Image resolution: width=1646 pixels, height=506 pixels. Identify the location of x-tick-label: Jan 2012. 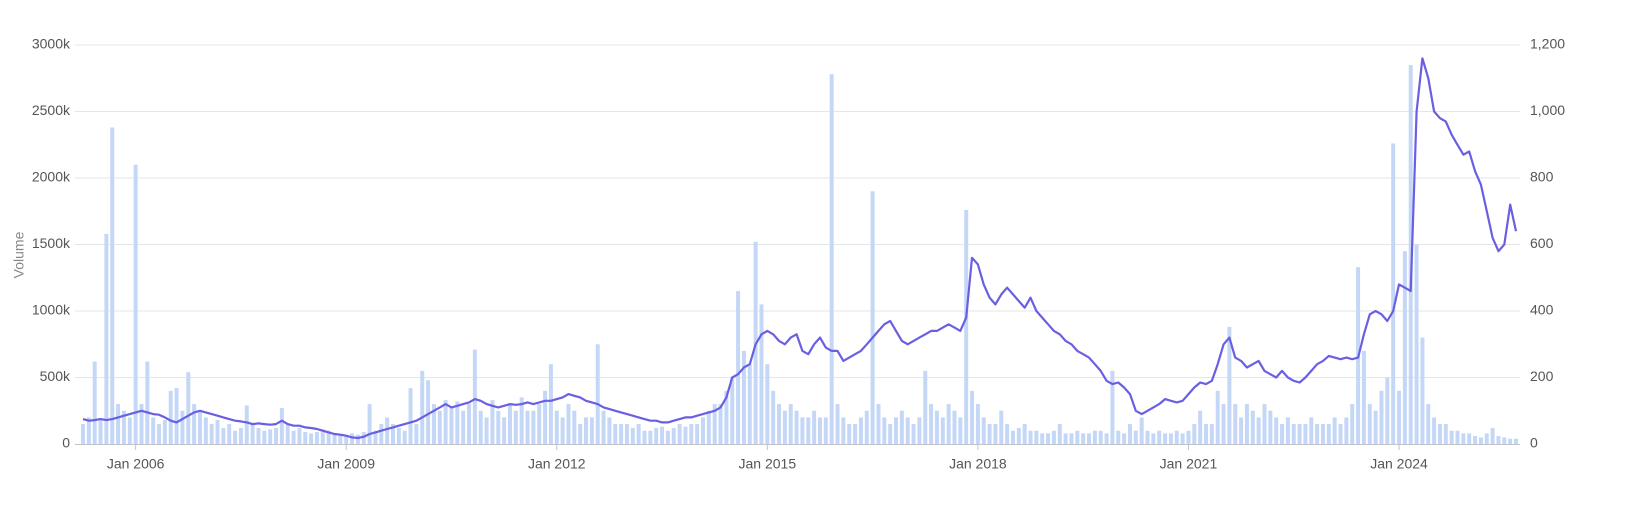
(557, 464).